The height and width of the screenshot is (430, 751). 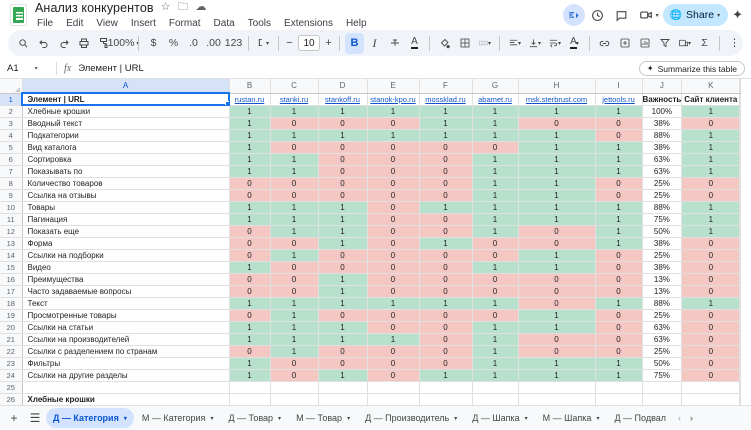 I want to click on cell-importance: 25%, so click(x=662, y=351).